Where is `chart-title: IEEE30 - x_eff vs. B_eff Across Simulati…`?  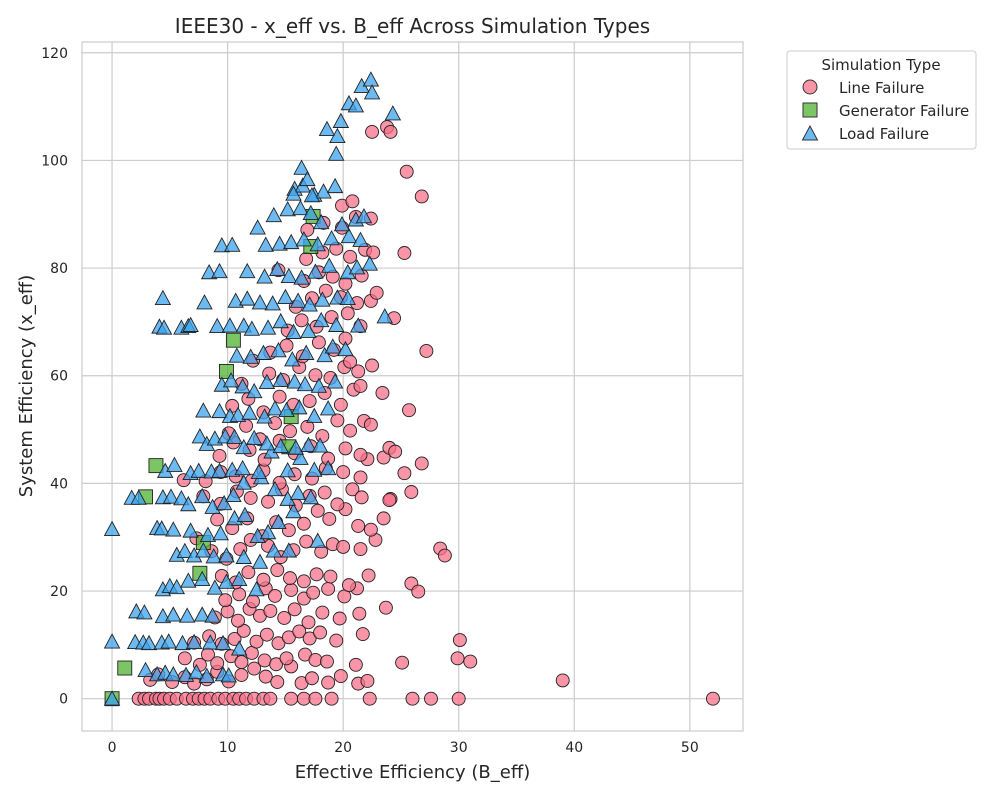
chart-title: IEEE30 - x_eff vs. B_eff Across Simulati… is located at coordinates (412, 26).